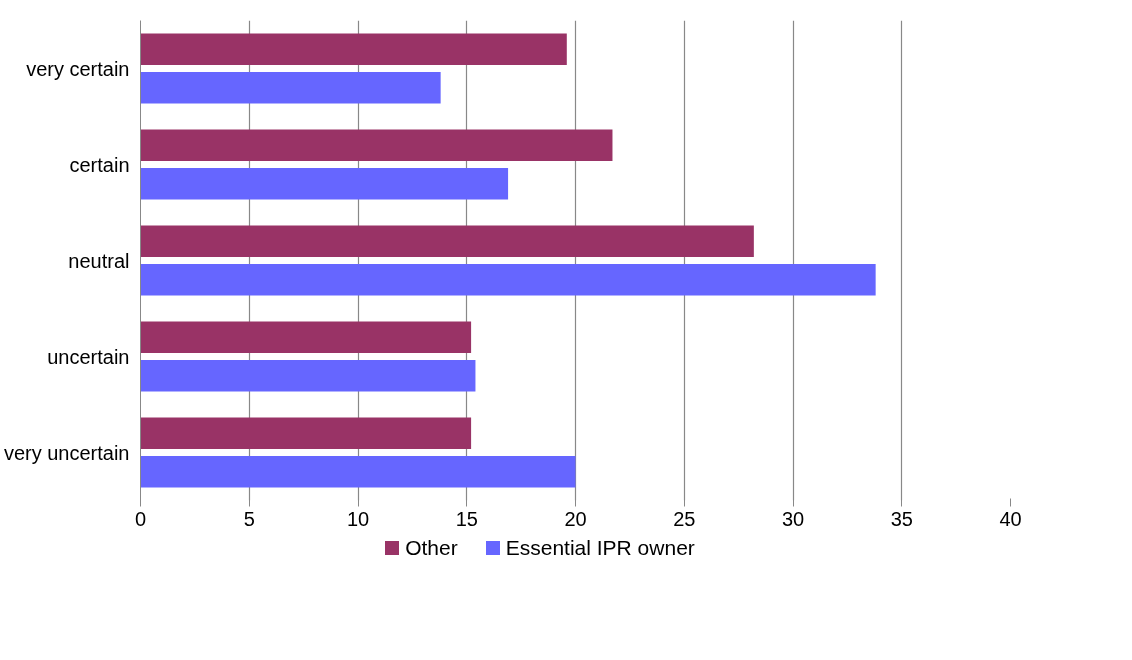  I want to click on x-tick-label: 20, so click(575, 518).